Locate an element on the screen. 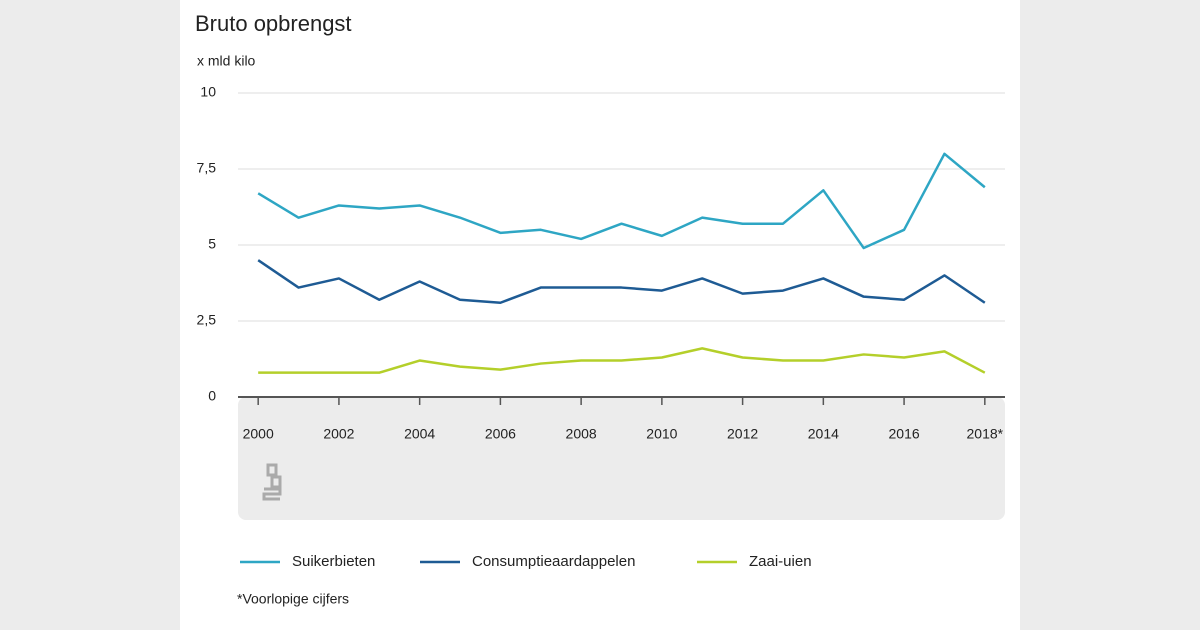 Image resolution: width=1200 pixels, height=630 pixels. legend-label: Zaai-uien is located at coordinates (780, 561).